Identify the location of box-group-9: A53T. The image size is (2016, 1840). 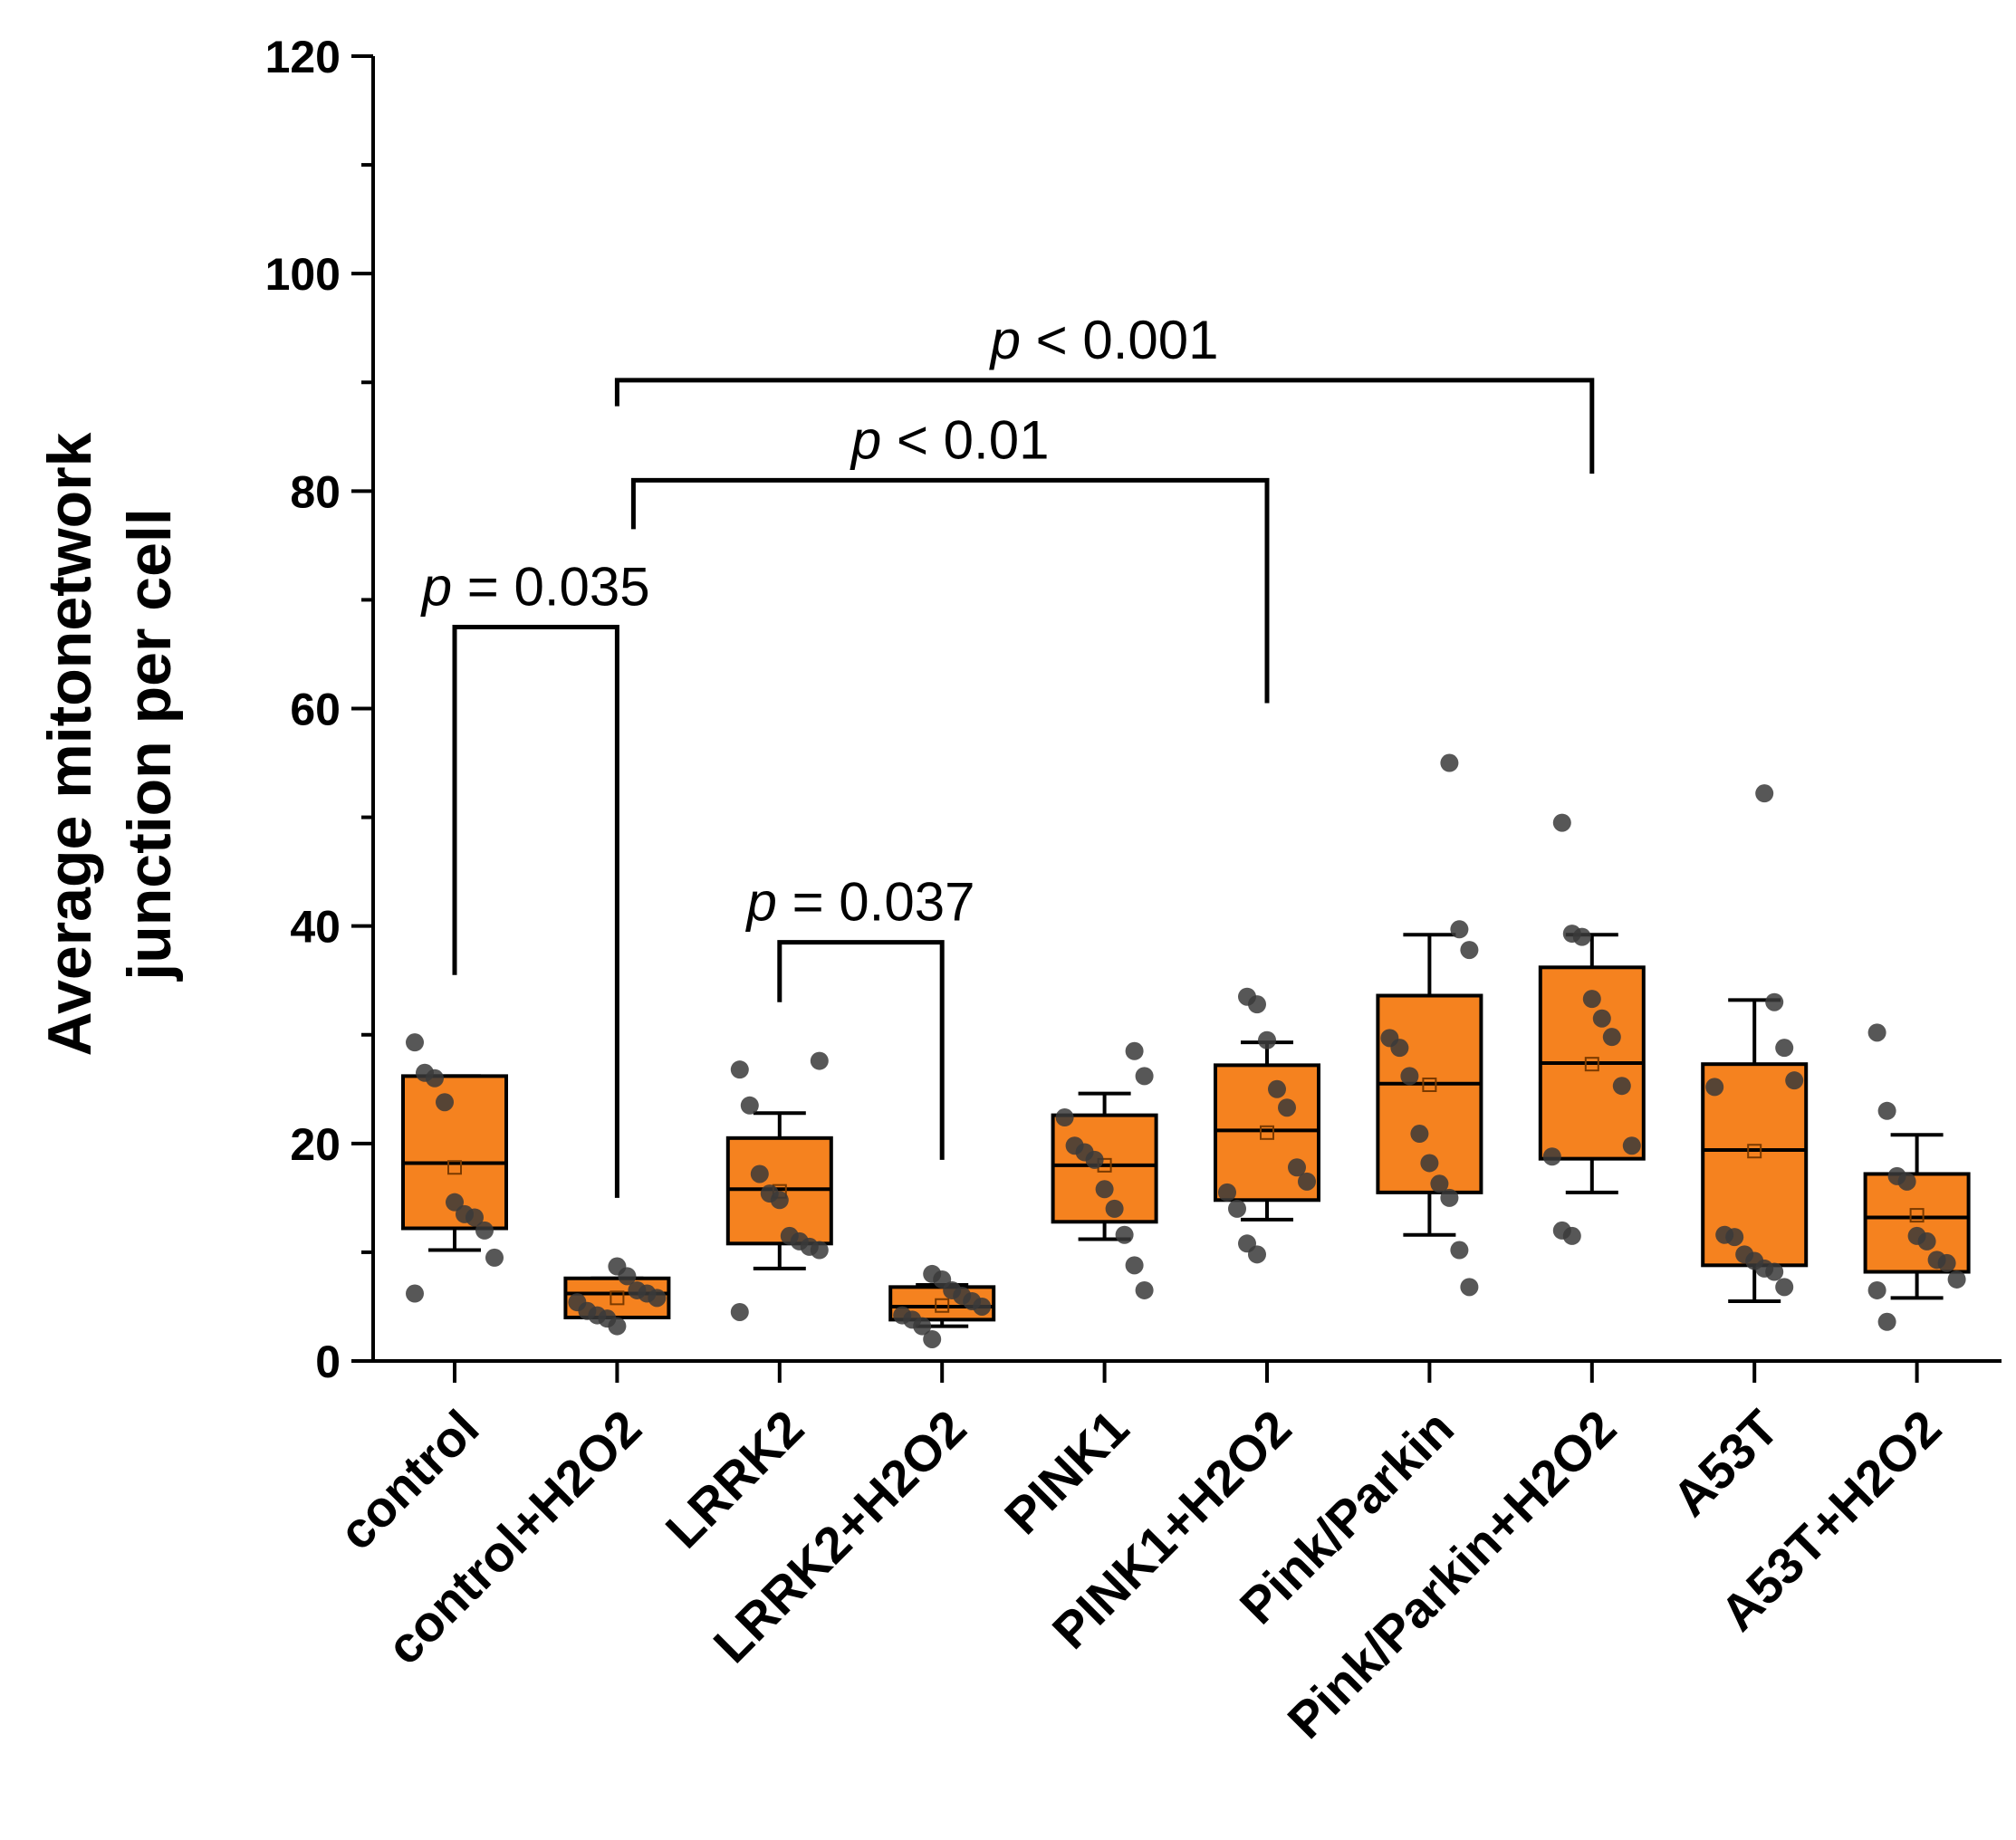
(1735, 1155).